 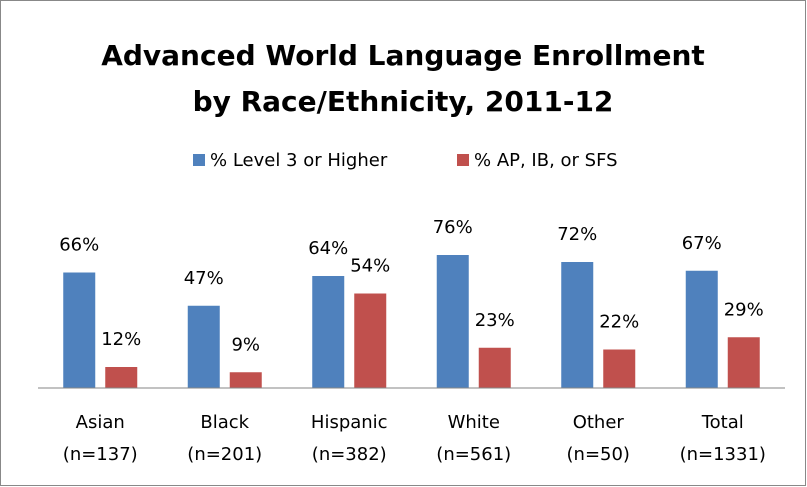 What do you see at coordinates (204, 278) in the screenshot?
I see `data-label: 47%` at bounding box center [204, 278].